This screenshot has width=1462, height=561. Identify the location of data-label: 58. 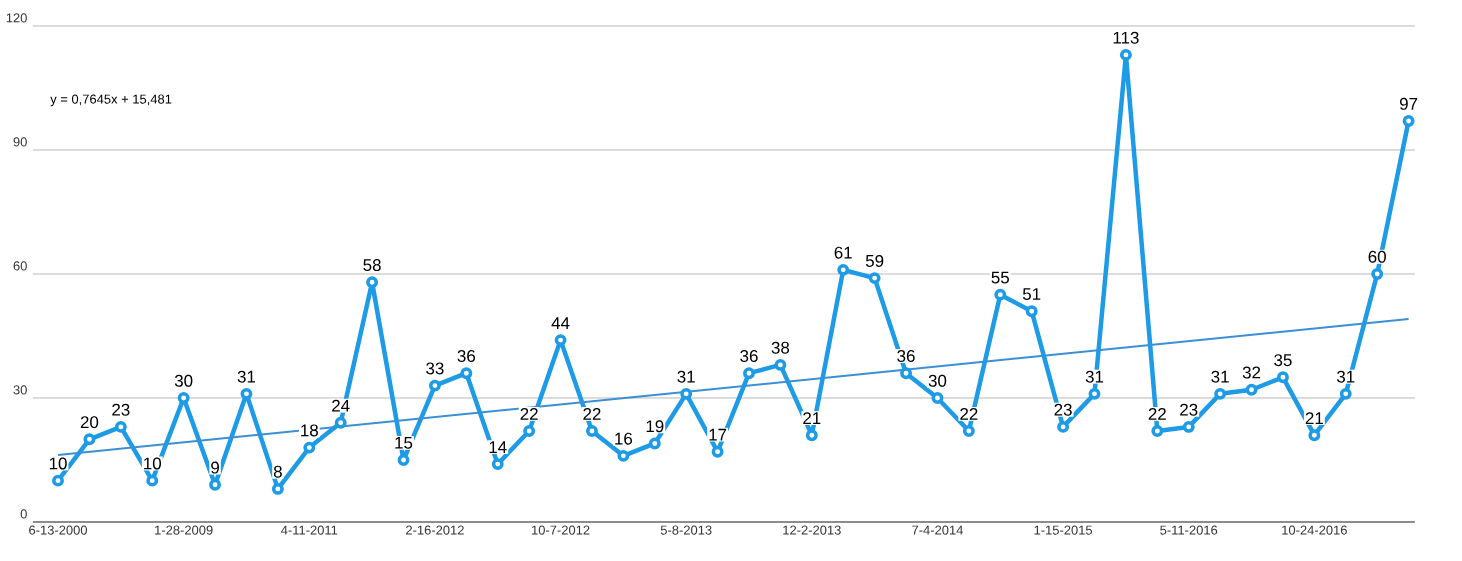
(372, 265).